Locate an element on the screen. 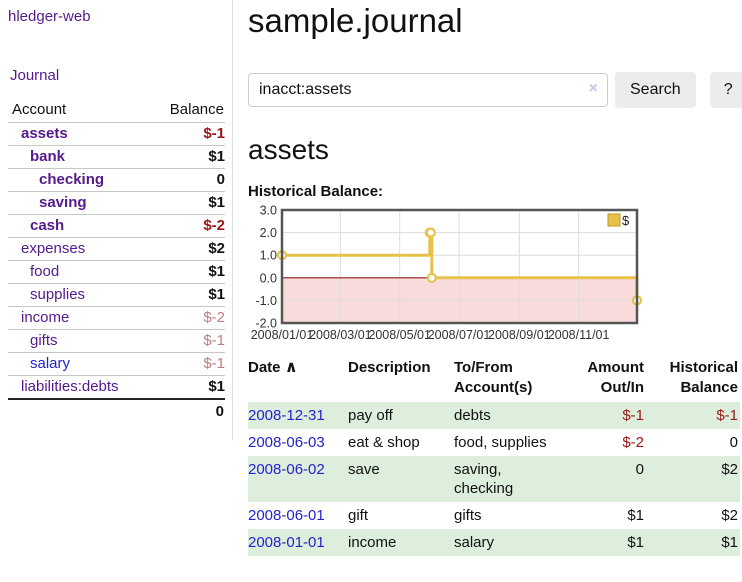  sidebar-account-link: checking is located at coordinates (72, 179).